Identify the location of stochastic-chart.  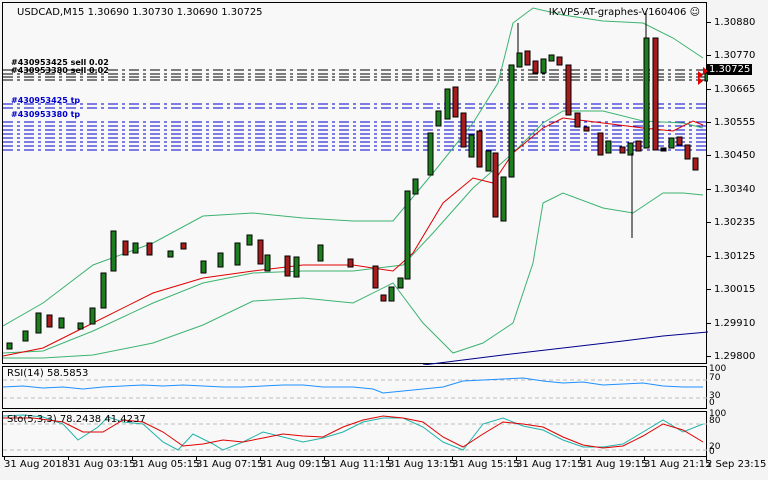
(355, 432).